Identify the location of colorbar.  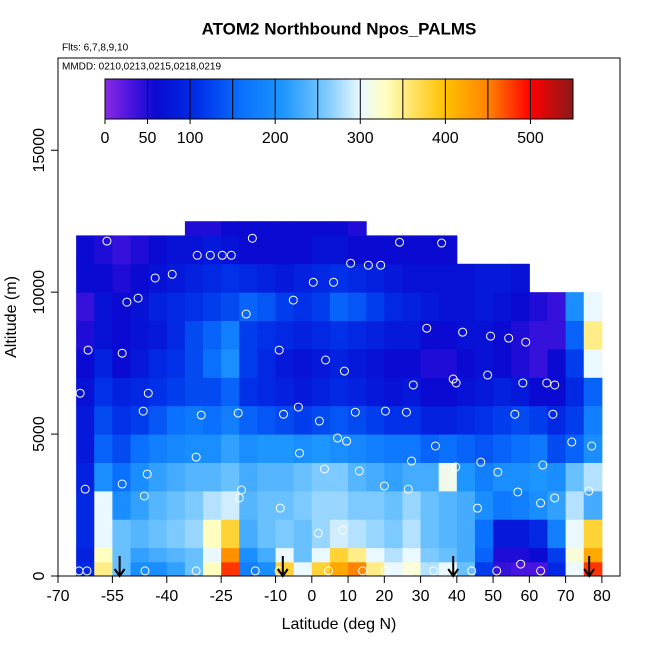
(339, 99).